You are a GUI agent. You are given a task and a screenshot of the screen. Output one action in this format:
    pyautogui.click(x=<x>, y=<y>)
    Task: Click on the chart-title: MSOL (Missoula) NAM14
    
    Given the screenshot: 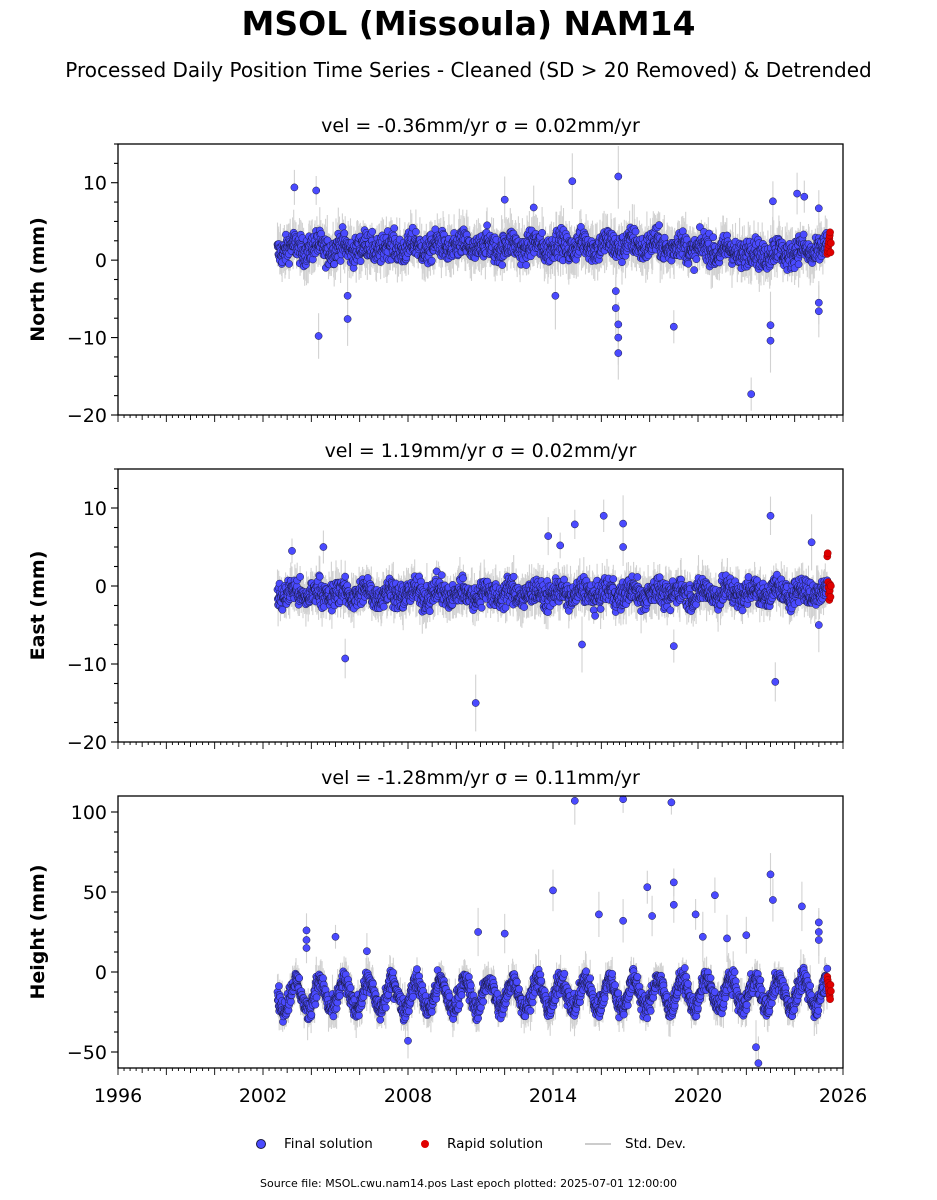 What is the action you would take?
    pyautogui.click(x=468, y=23)
    